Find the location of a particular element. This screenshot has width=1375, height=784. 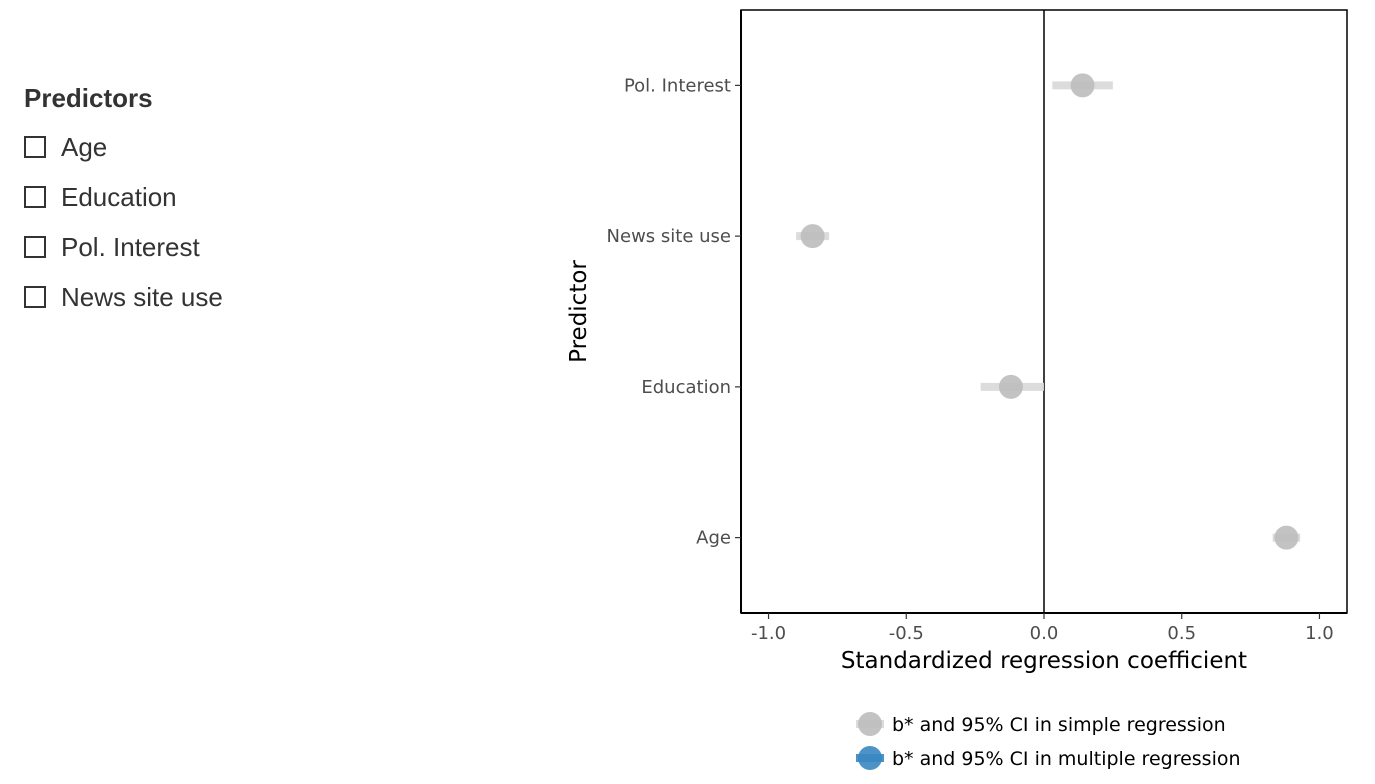

x-tick-label: 1.0 is located at coordinates (1319, 633).